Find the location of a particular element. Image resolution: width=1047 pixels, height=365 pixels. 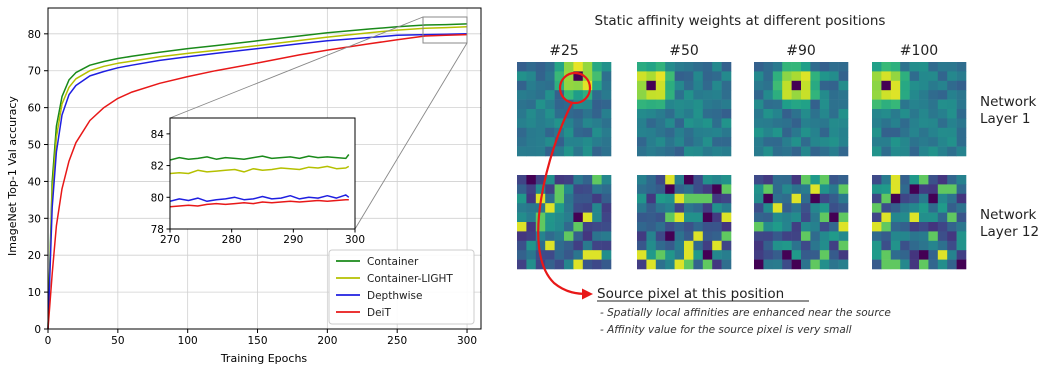

y-tick-label: 40 is located at coordinates (34, 182).